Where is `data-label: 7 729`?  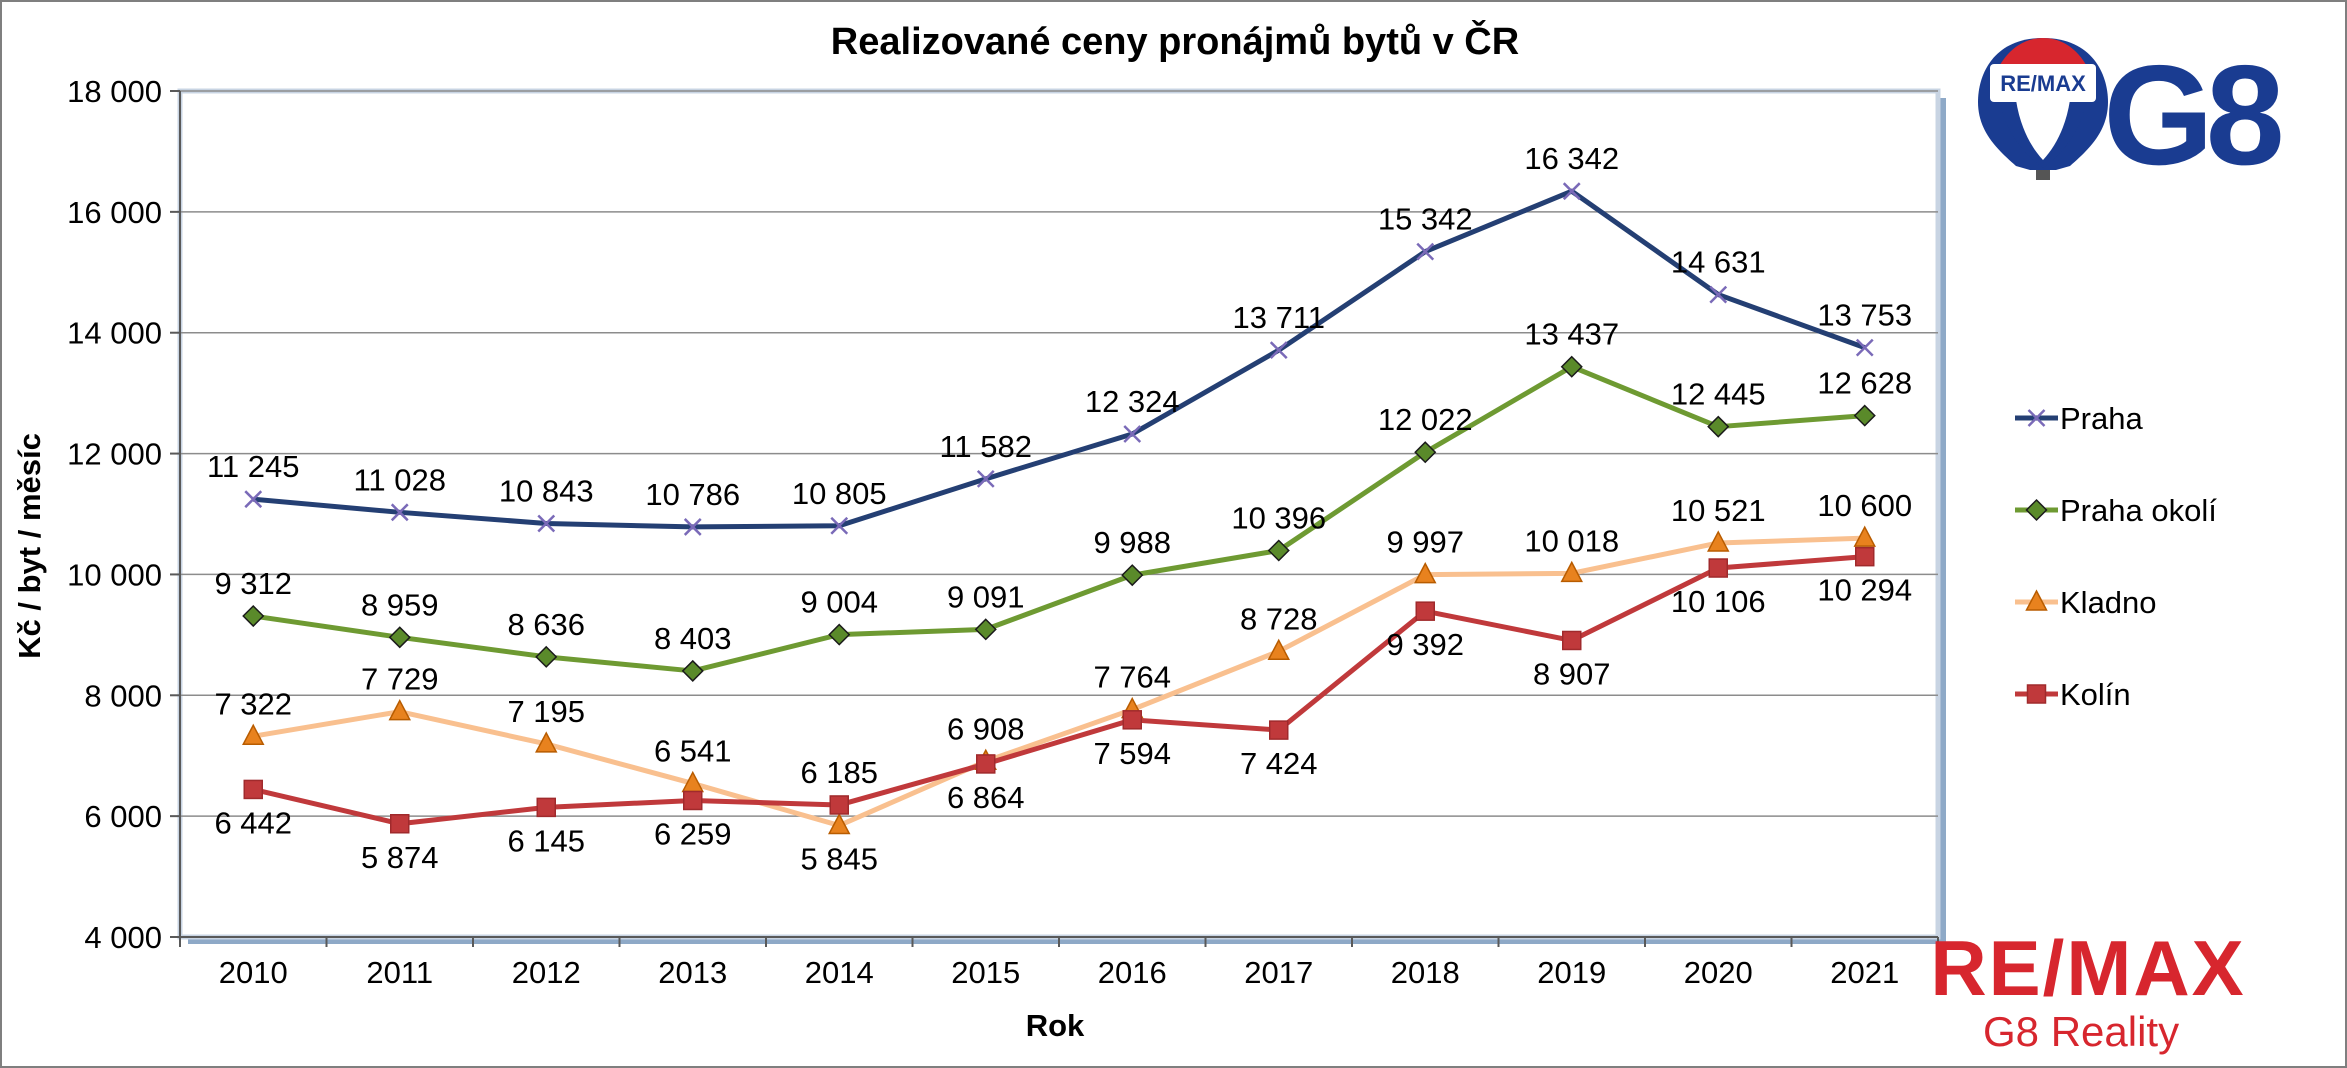 data-label: 7 729 is located at coordinates (400, 679).